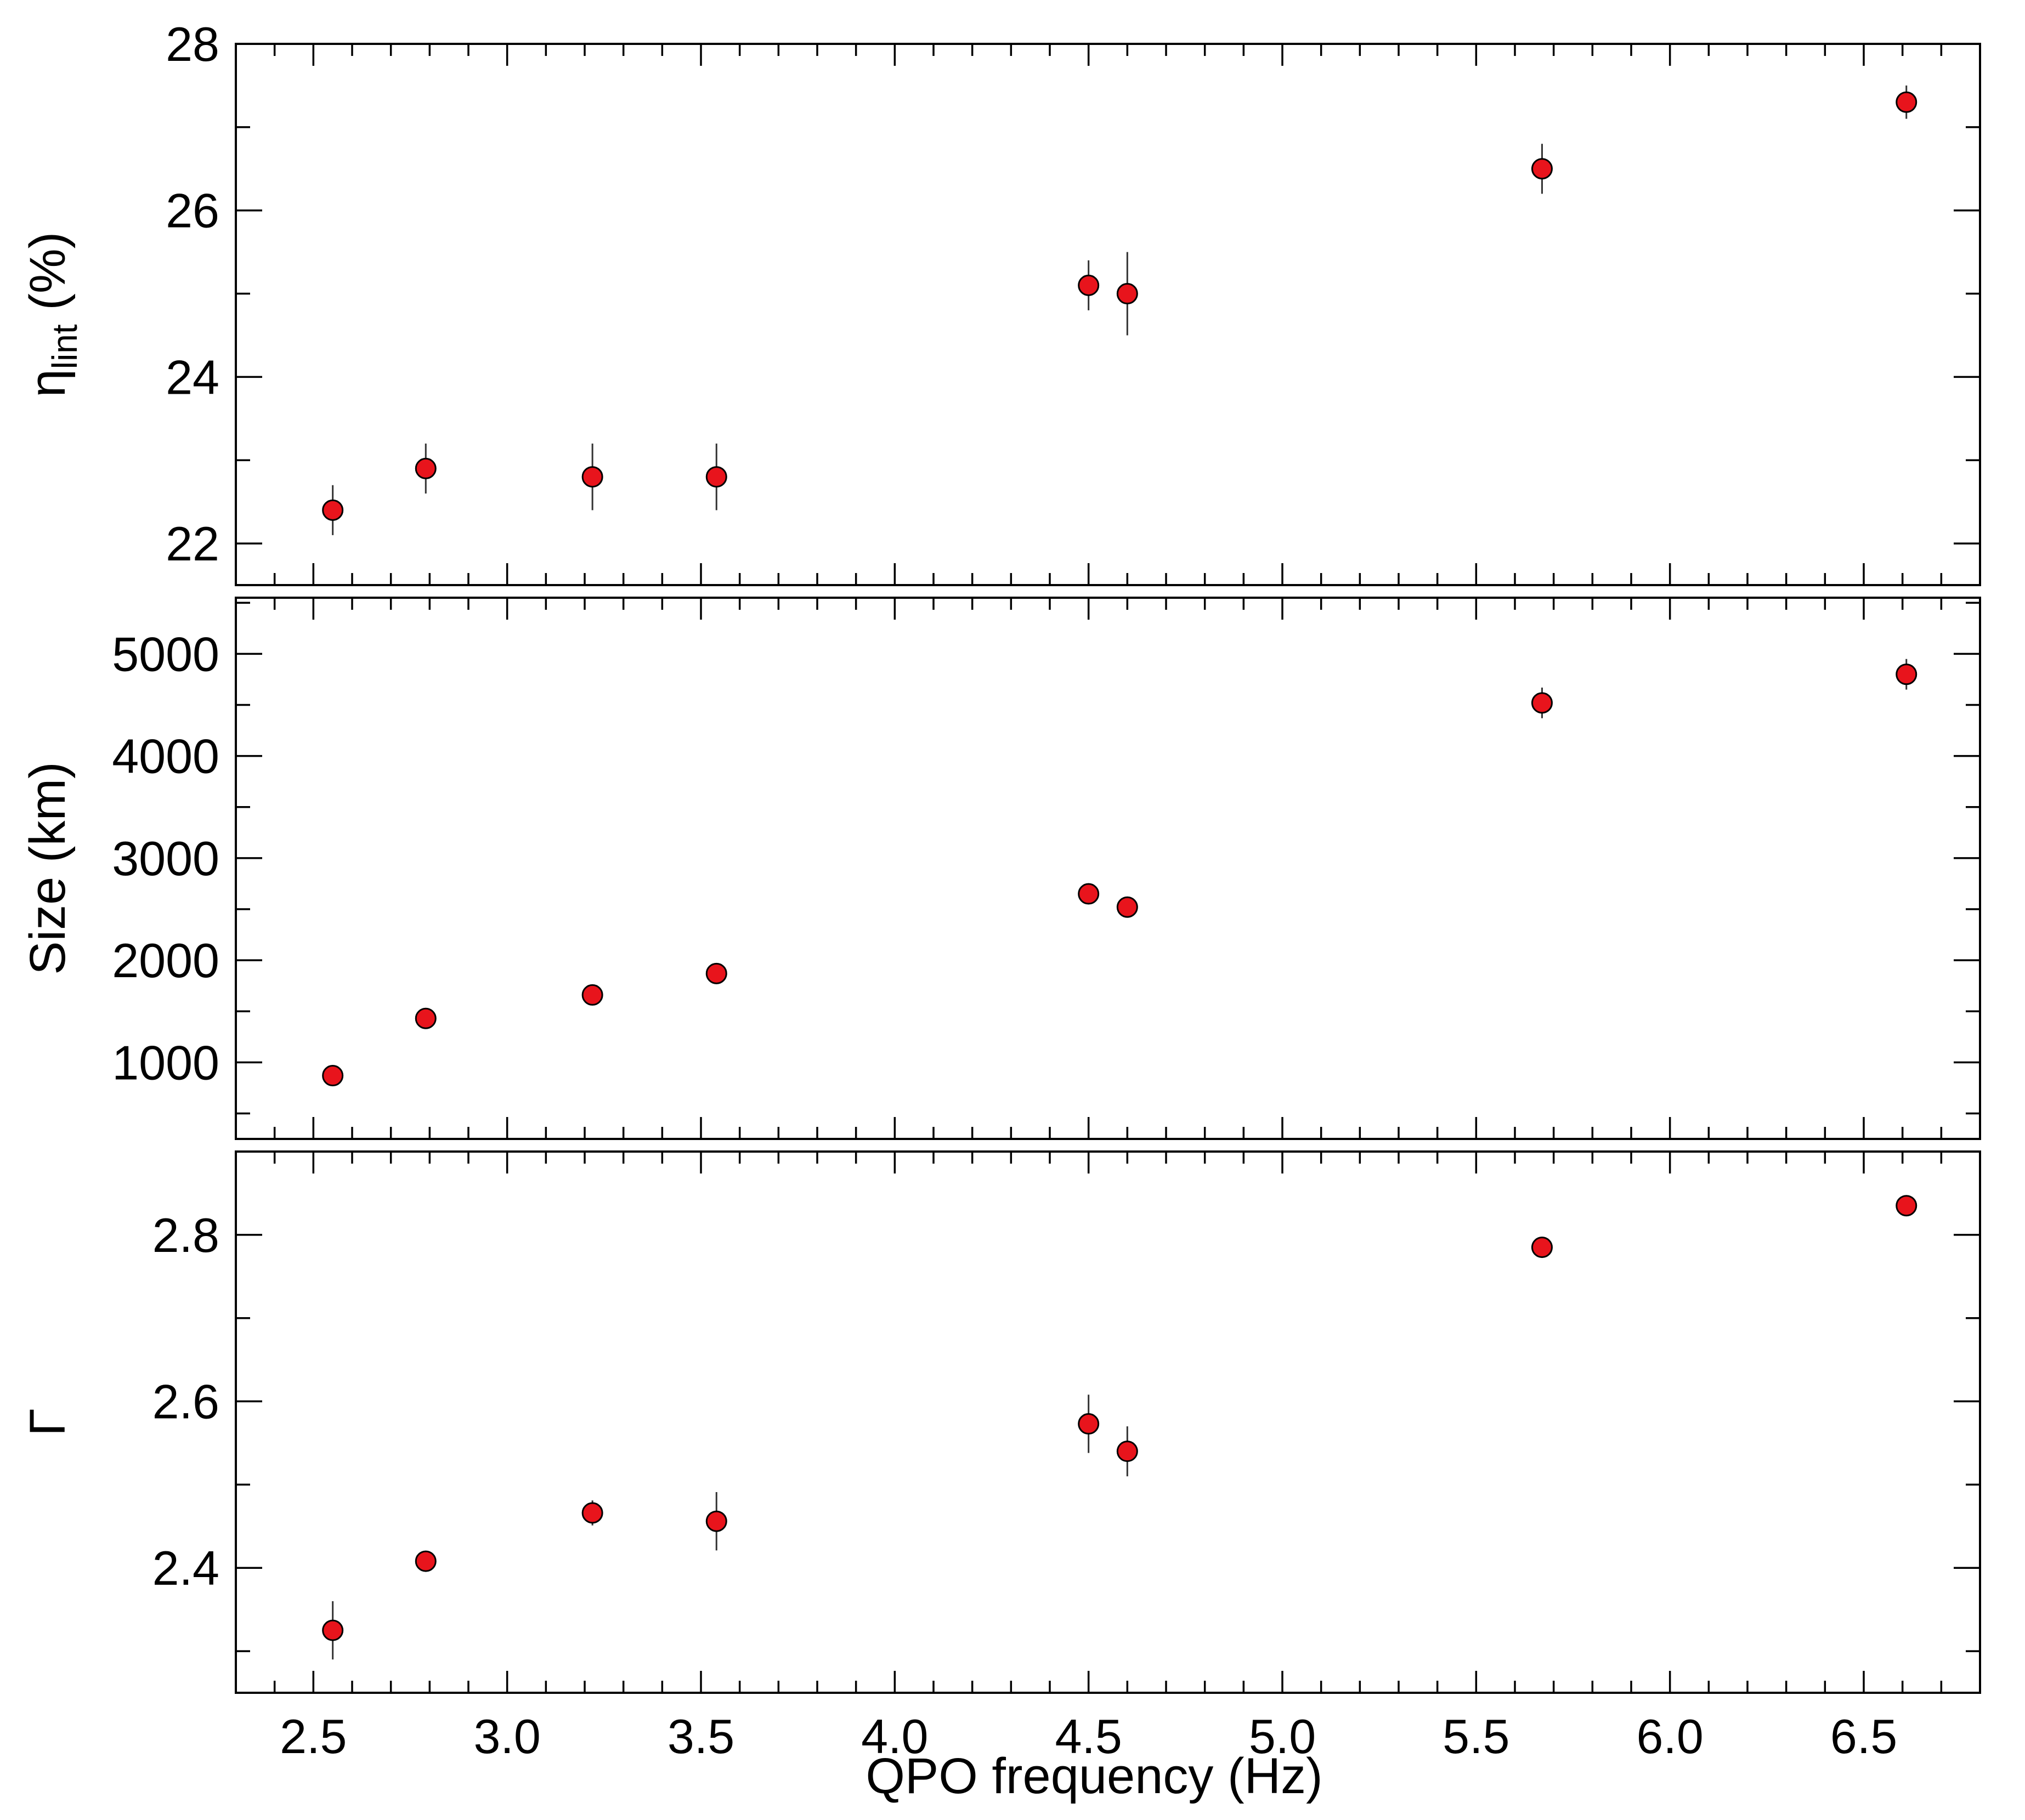  What do you see at coordinates (192, 377) in the screenshot?
I see `y-tick-label: 24` at bounding box center [192, 377].